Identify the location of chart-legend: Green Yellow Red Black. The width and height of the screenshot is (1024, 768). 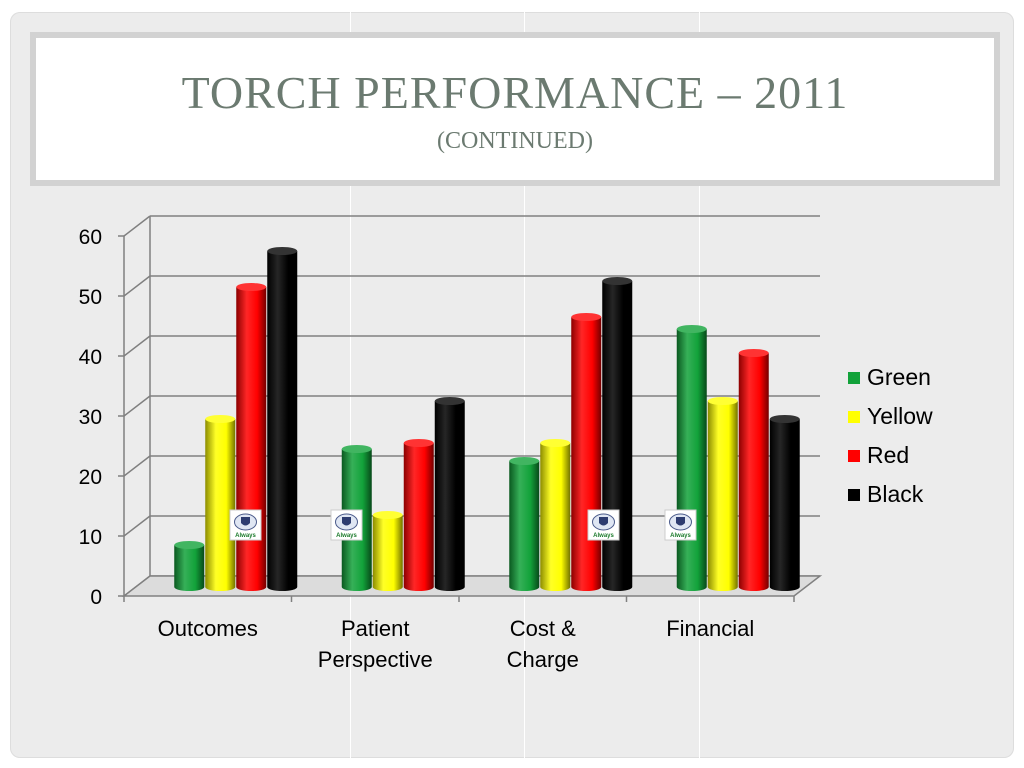
(890, 436).